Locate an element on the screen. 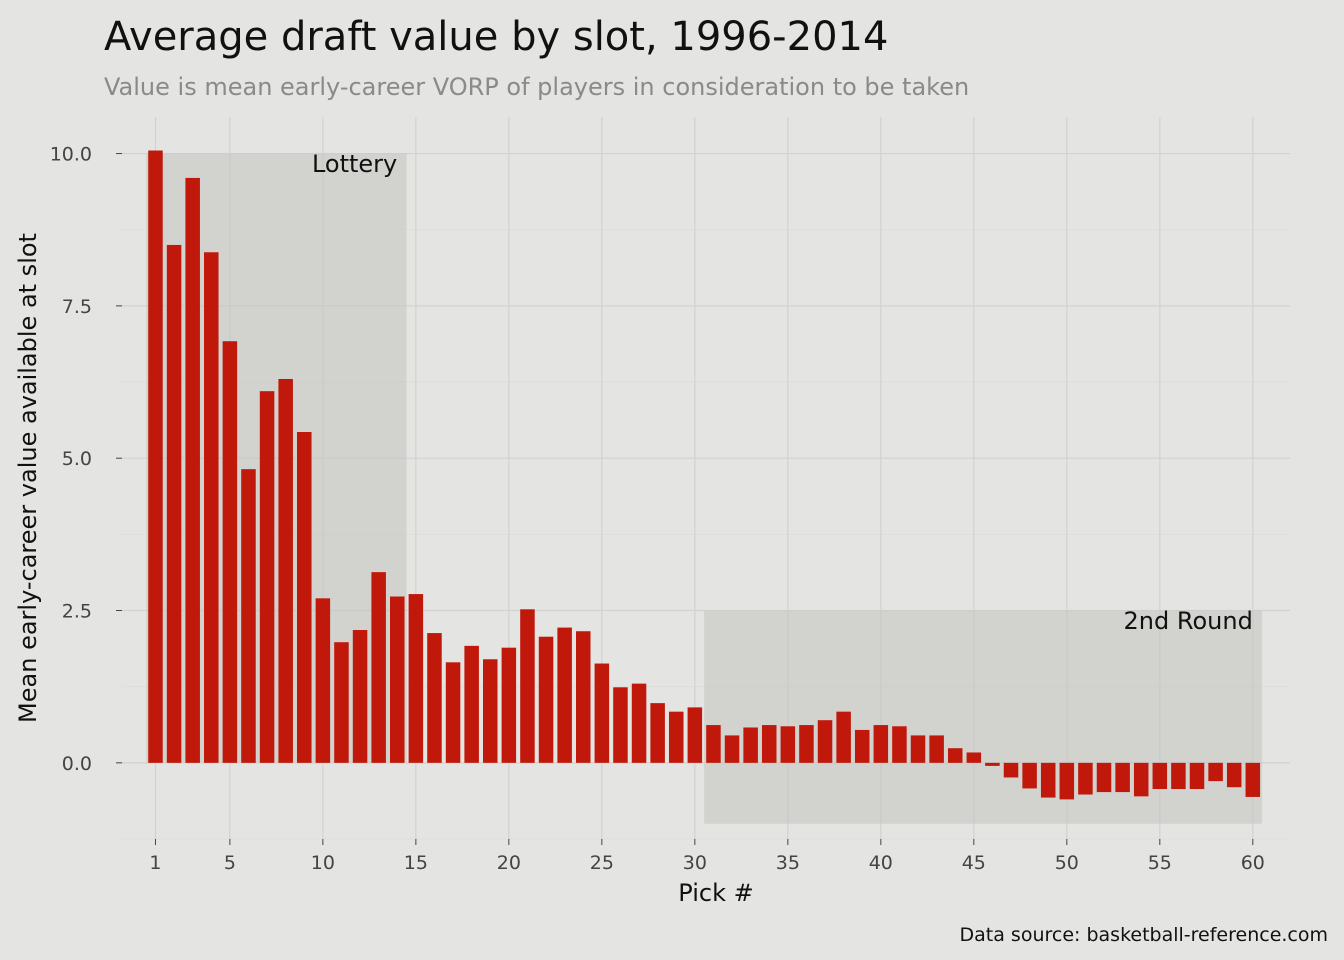 This screenshot has width=1344, height=960. x-axis-ticks: 1 5 10 15 20 25 30 35 40 45 50 55 60 is located at coordinates (707, 856).